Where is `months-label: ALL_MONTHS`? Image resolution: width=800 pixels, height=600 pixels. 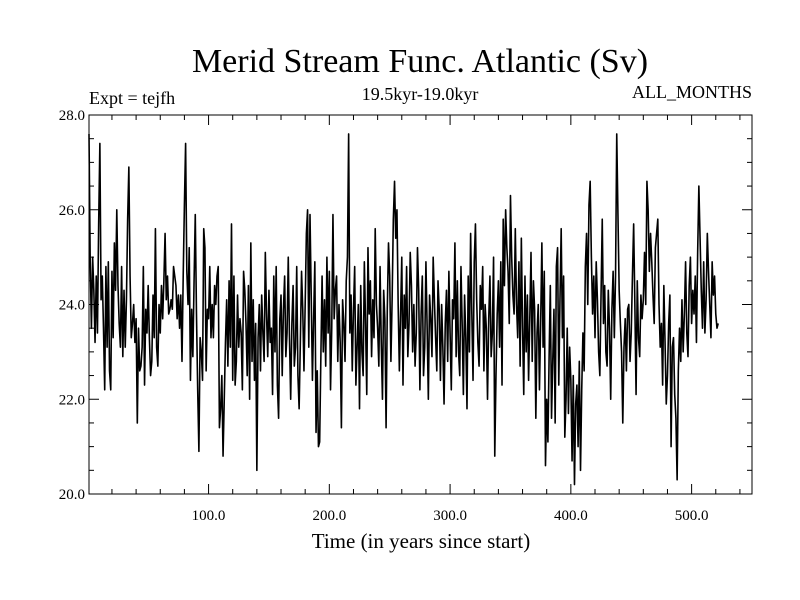 months-label: ALL_MONTHS is located at coordinates (692, 92).